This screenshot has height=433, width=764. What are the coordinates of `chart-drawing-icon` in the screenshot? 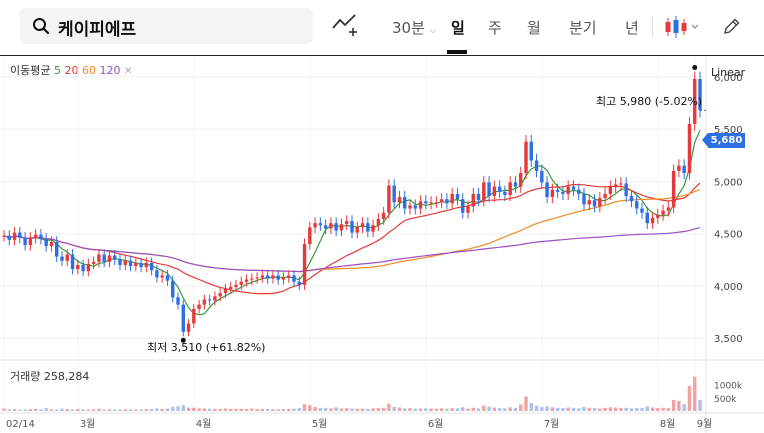 It's located at (345, 24).